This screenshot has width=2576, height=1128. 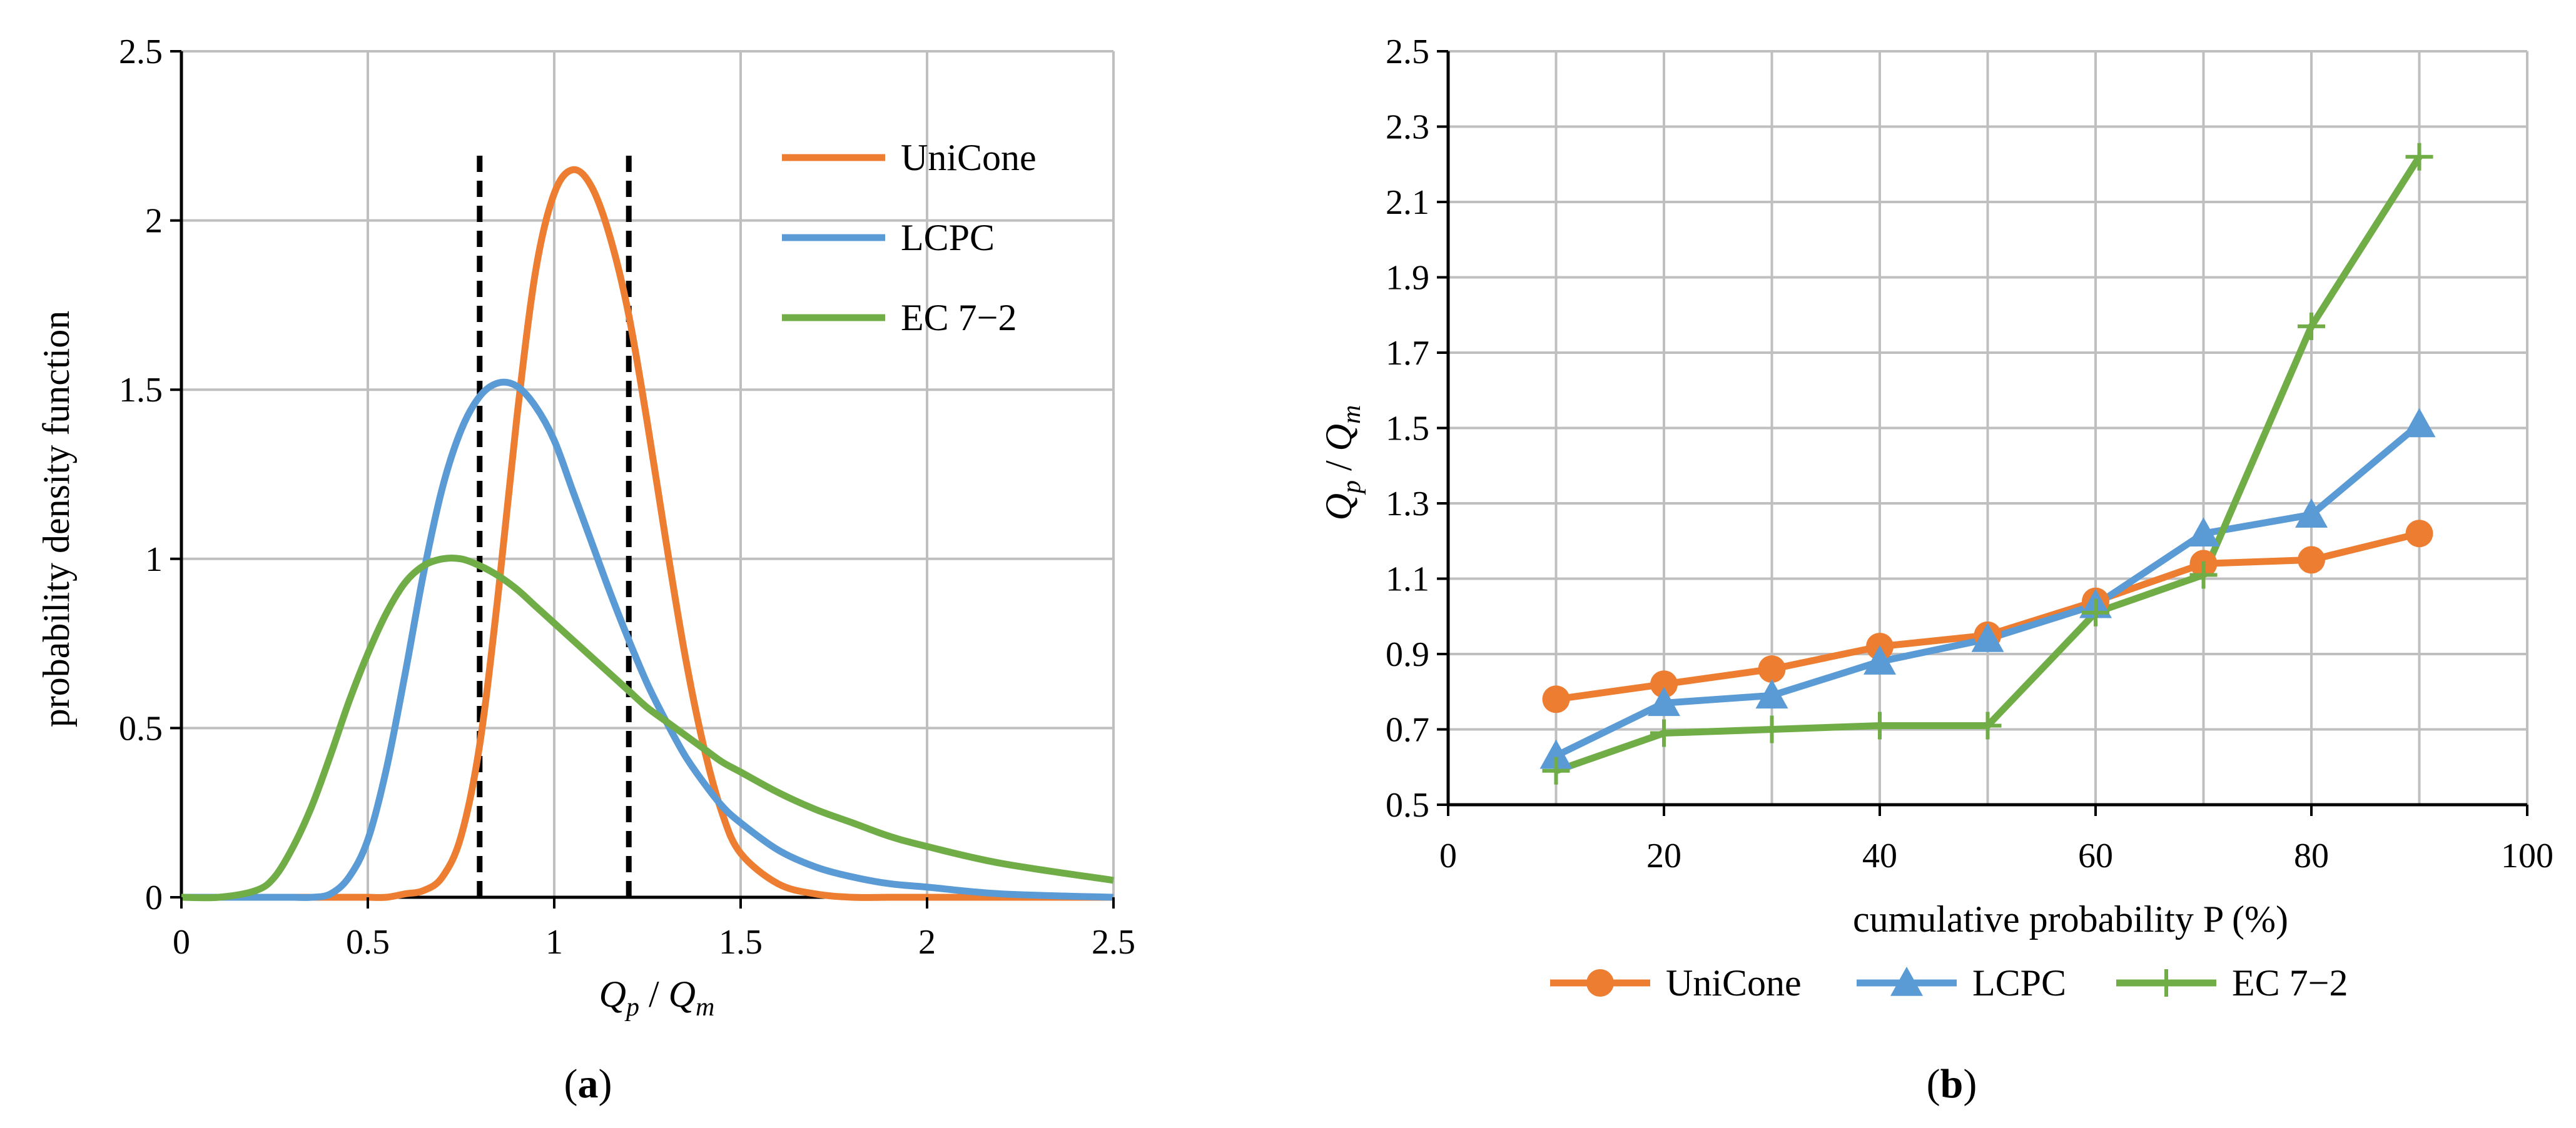 What do you see at coordinates (2527, 856) in the screenshot?
I see `panel-b-x-tick-label: 100` at bounding box center [2527, 856].